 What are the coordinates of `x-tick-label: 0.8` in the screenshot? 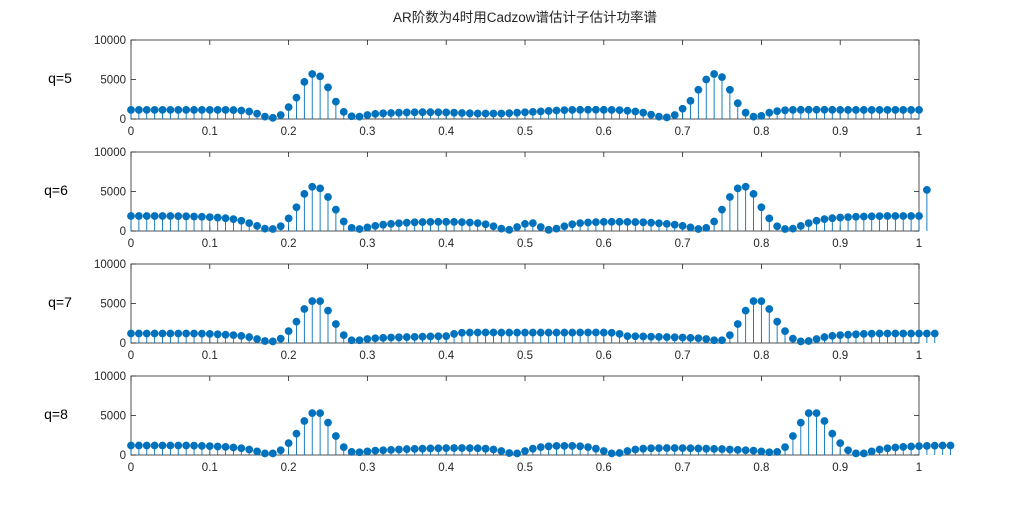 It's located at (761, 244).